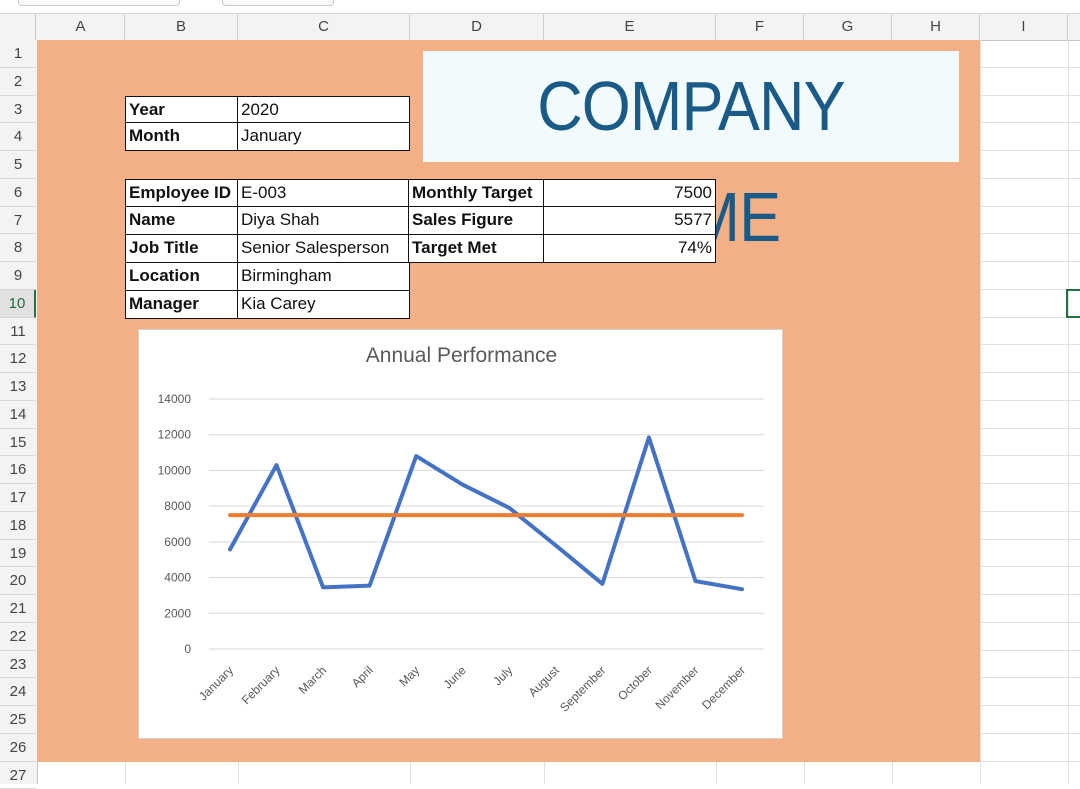  I want to click on x-tick-label: March, so click(312, 679).